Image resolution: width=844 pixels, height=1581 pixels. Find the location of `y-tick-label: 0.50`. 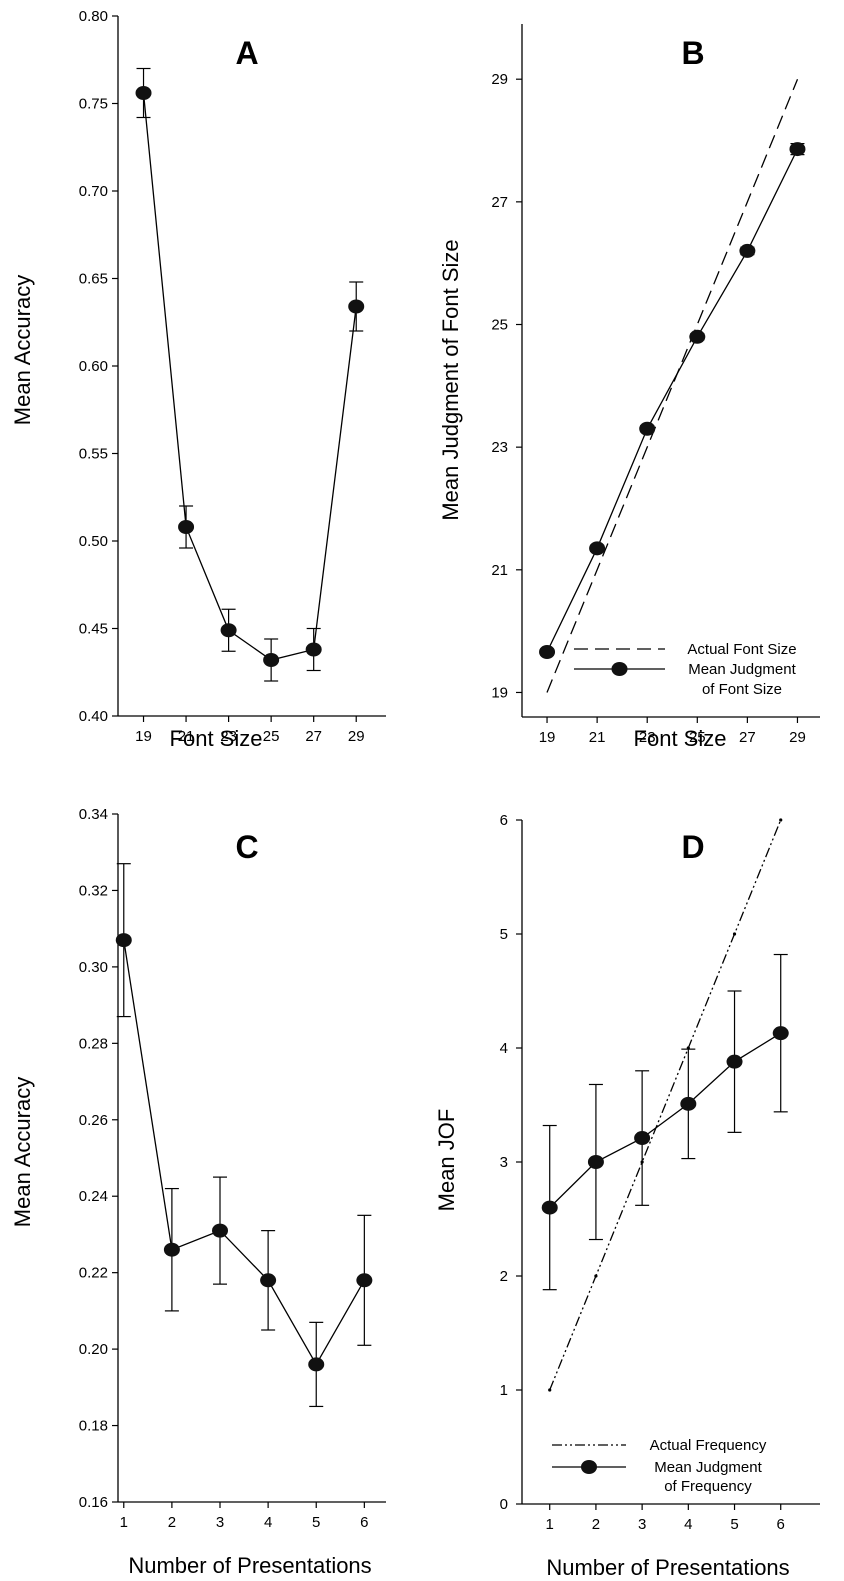

y-tick-label: 0.50 is located at coordinates (93, 541).